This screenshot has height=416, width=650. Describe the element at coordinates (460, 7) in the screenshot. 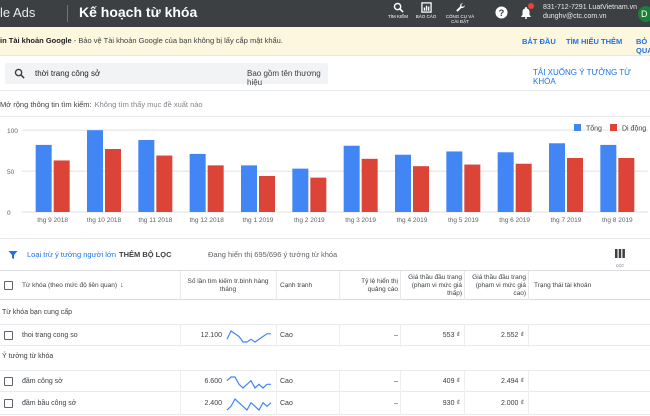

I see `wrench-icon` at that location.